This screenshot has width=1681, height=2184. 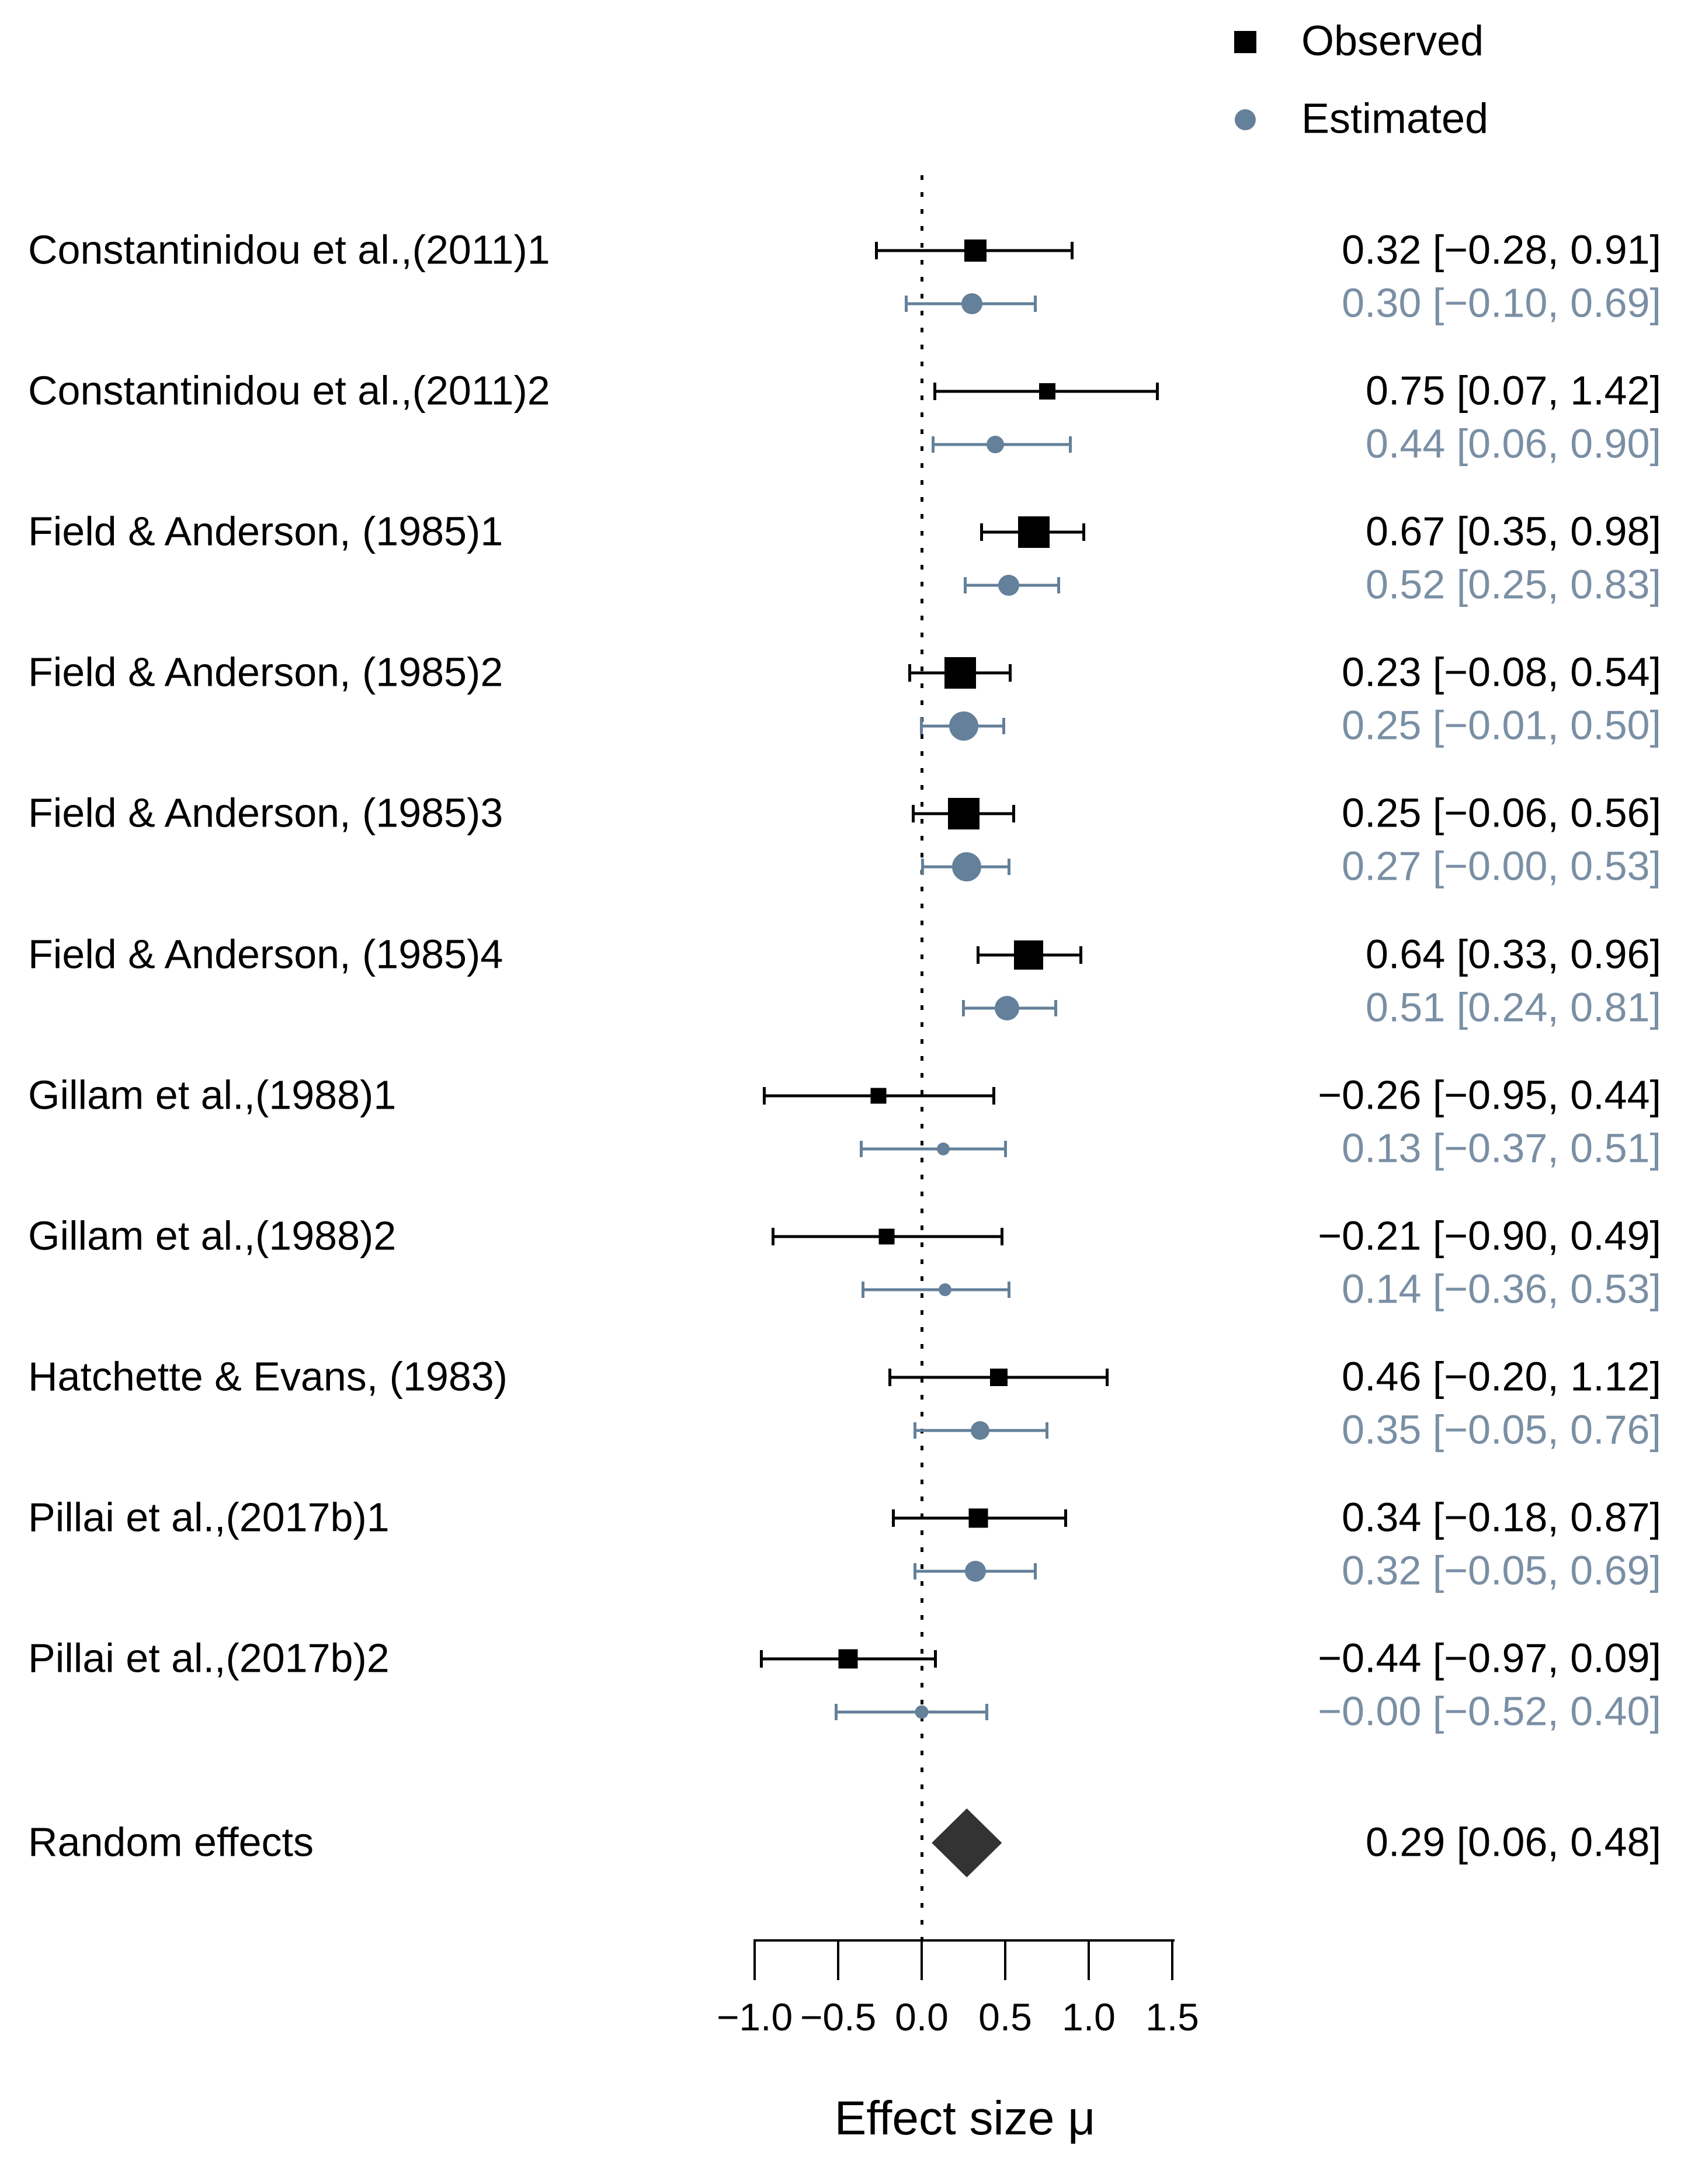 What do you see at coordinates (1490, 1094) in the screenshot?
I see `observed-value: −0.26 [−0.95, 0.44]` at bounding box center [1490, 1094].